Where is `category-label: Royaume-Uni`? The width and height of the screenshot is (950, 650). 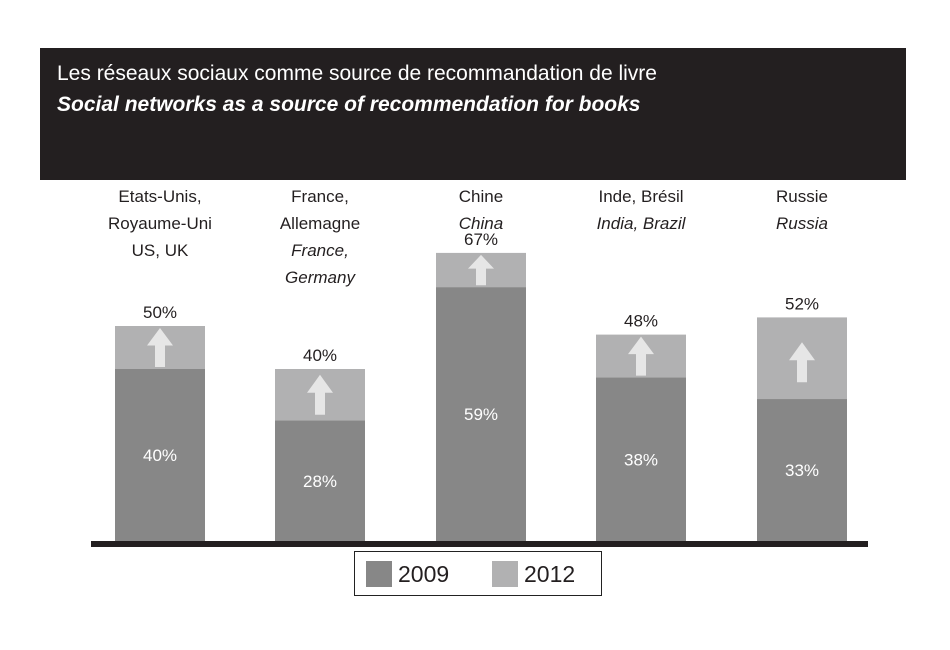
category-label: Royaume-Uni is located at coordinates (160, 223).